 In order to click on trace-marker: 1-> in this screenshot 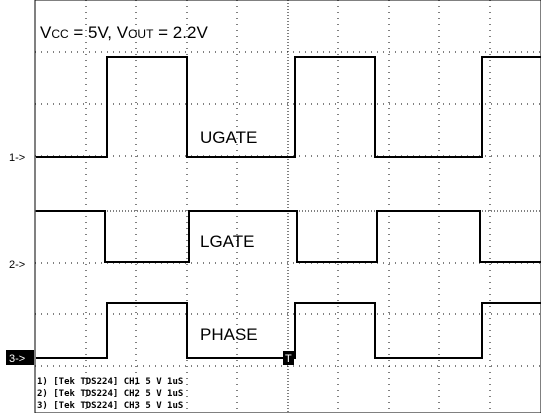, I will do `click(17, 158)`.